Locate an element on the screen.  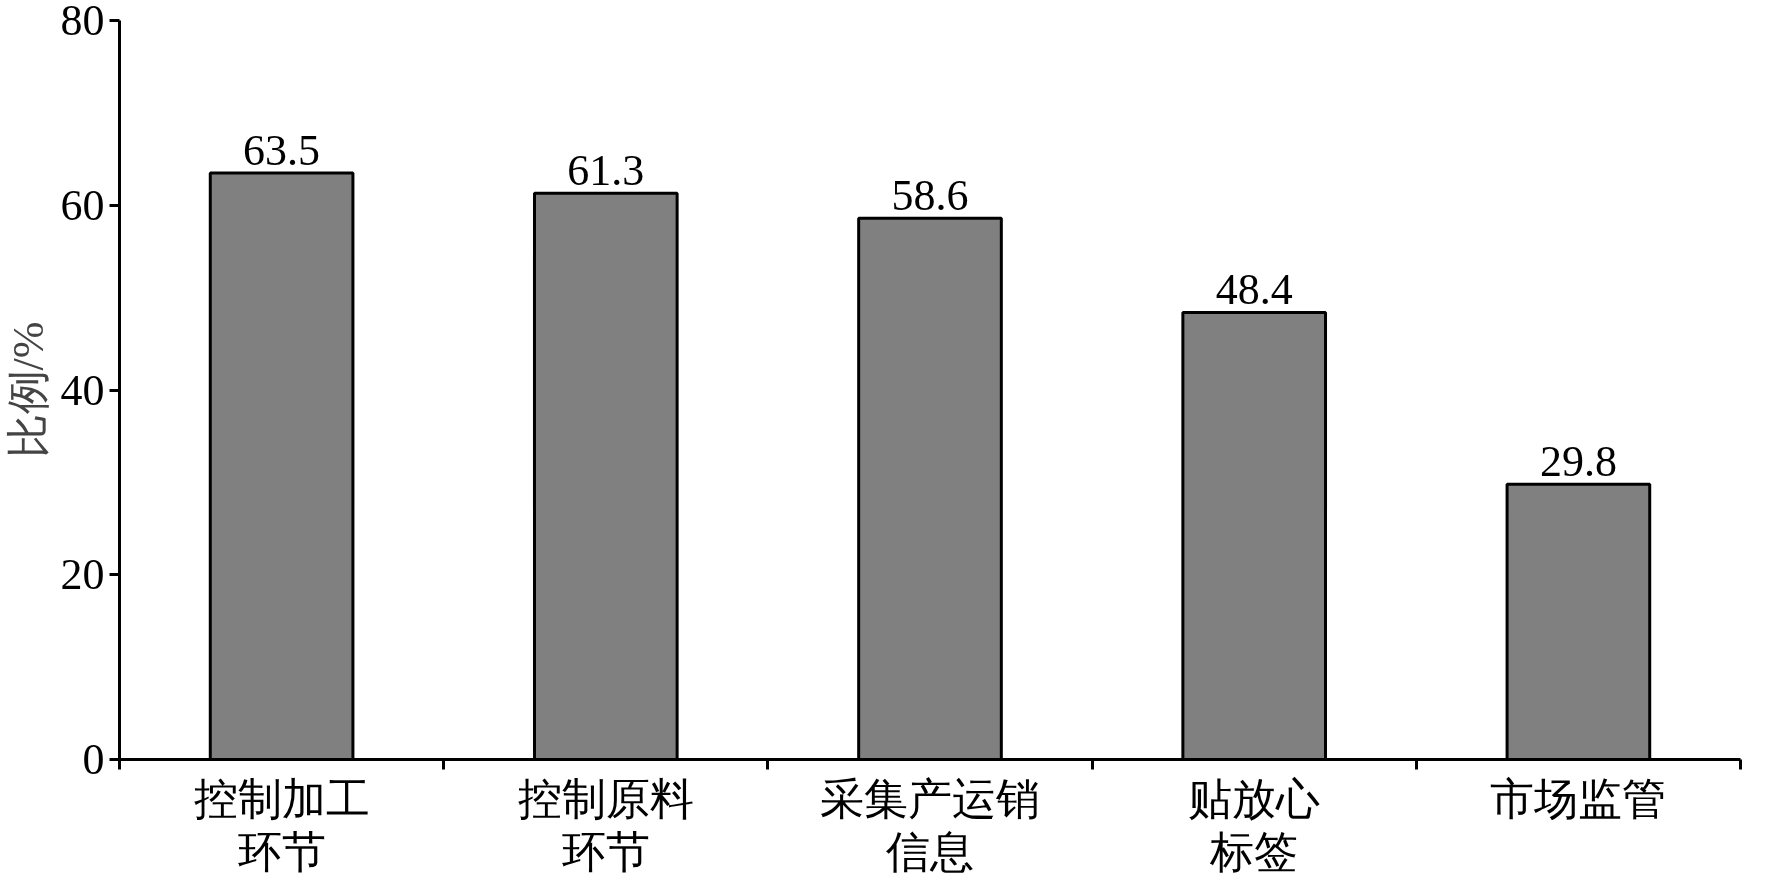
data-label: 61.3 is located at coordinates (606, 171).